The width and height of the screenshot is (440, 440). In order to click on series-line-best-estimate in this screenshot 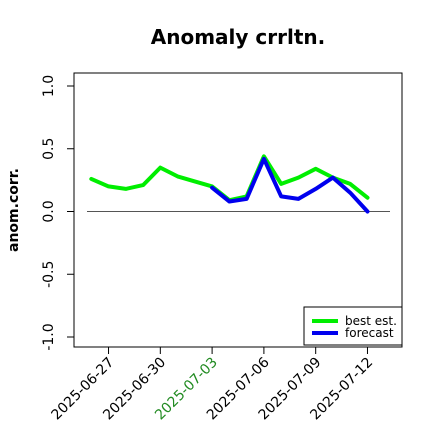, I will do `click(229, 178)`.